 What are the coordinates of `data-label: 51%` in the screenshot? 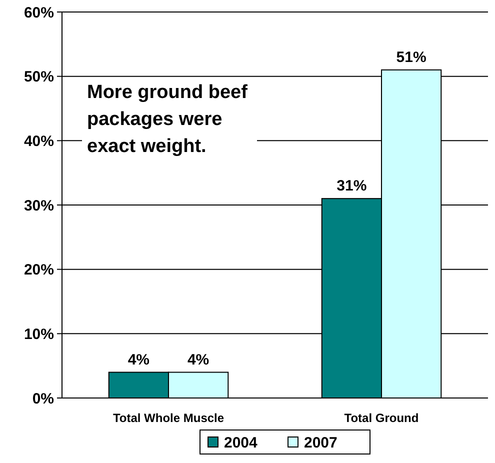 It's located at (411, 57).